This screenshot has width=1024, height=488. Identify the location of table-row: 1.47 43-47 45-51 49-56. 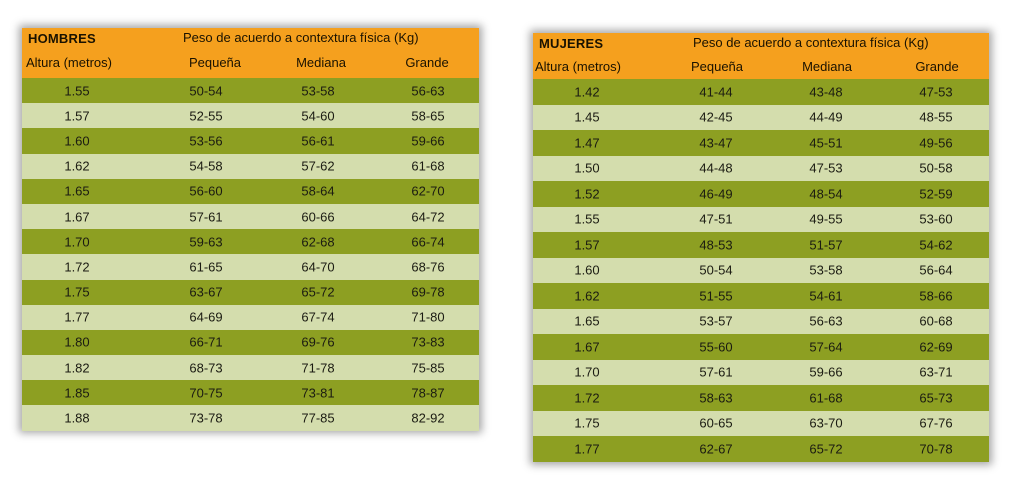
(761, 143).